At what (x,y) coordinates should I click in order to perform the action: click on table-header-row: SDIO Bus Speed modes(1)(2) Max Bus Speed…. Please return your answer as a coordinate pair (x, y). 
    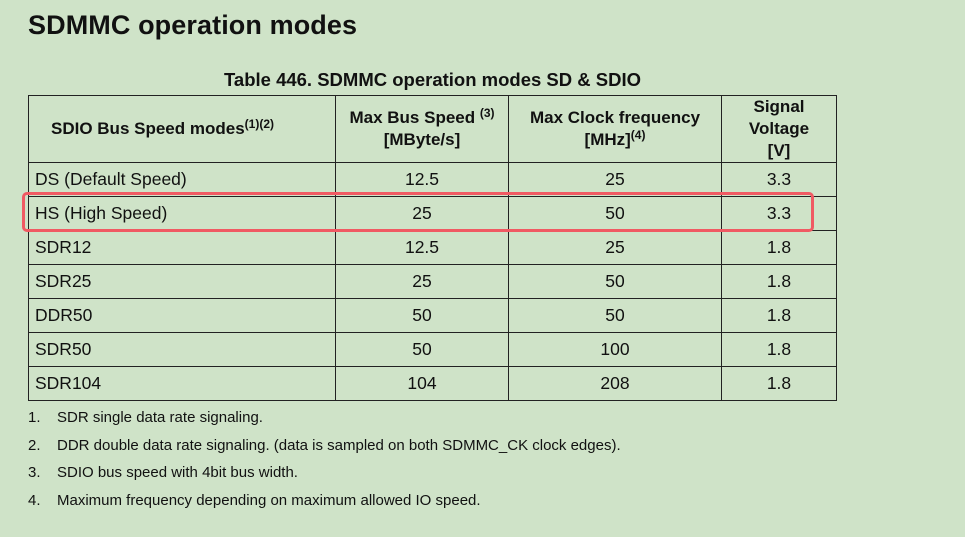
    Looking at the image, I should click on (432, 129).